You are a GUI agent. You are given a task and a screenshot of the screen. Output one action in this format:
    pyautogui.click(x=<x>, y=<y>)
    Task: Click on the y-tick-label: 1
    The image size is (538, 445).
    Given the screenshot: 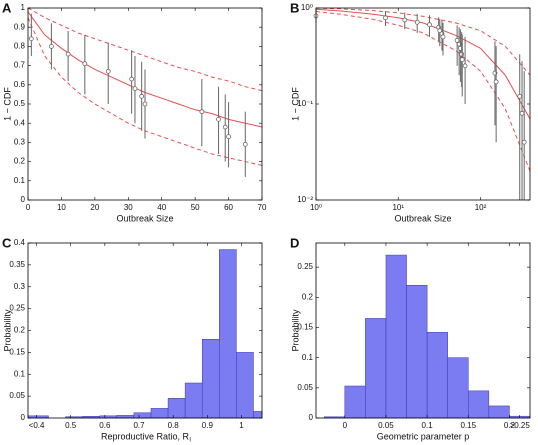 What is the action you would take?
    pyautogui.click(x=23, y=7)
    